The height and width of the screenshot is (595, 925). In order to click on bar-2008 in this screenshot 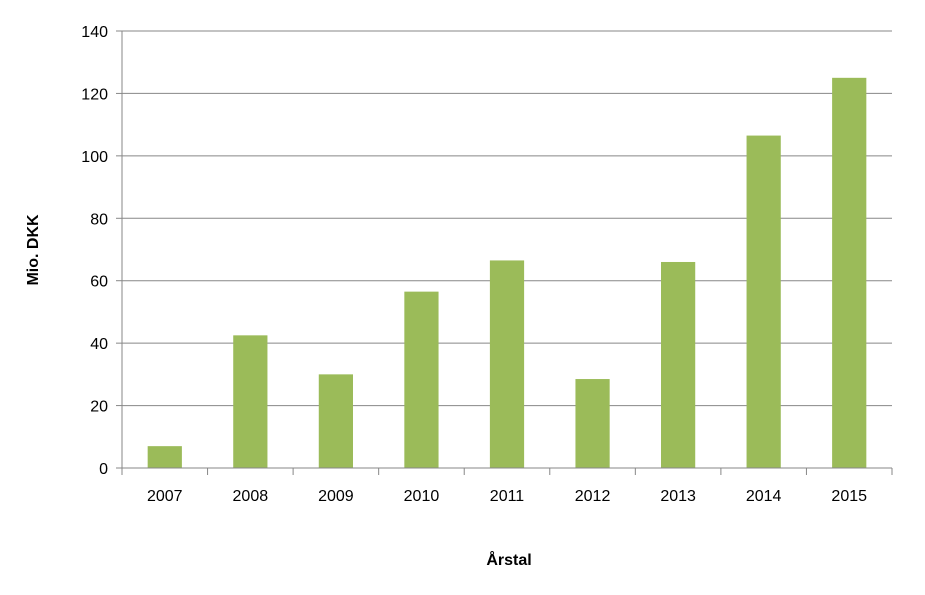, I will do `click(250, 401)`.